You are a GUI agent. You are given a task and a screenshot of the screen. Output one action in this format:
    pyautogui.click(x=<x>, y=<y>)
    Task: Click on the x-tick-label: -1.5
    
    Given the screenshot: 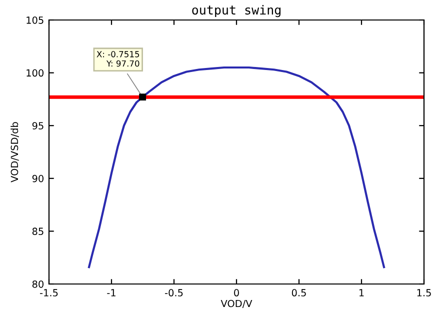 What is the action you would take?
    pyautogui.click(x=49, y=292)
    